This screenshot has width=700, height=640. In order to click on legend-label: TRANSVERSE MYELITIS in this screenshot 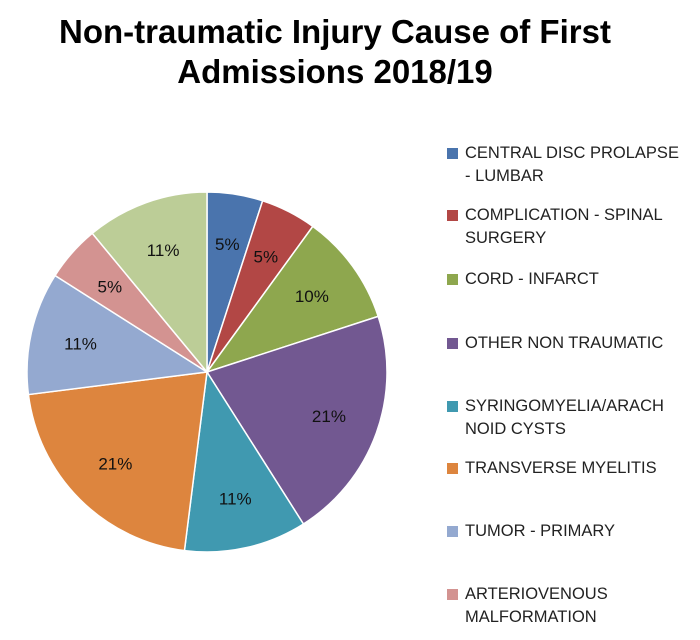, I will do `click(561, 468)`.